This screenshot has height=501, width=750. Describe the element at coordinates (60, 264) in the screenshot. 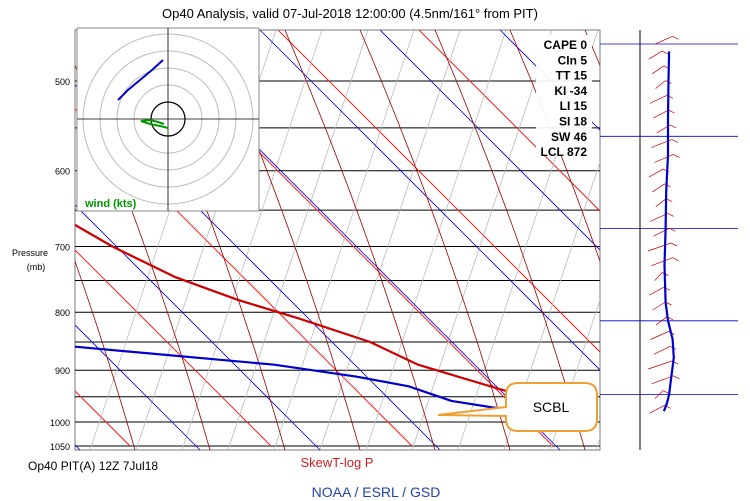

I see `pressure-axis: 500 600 700 800 900 1000 1050` at that location.